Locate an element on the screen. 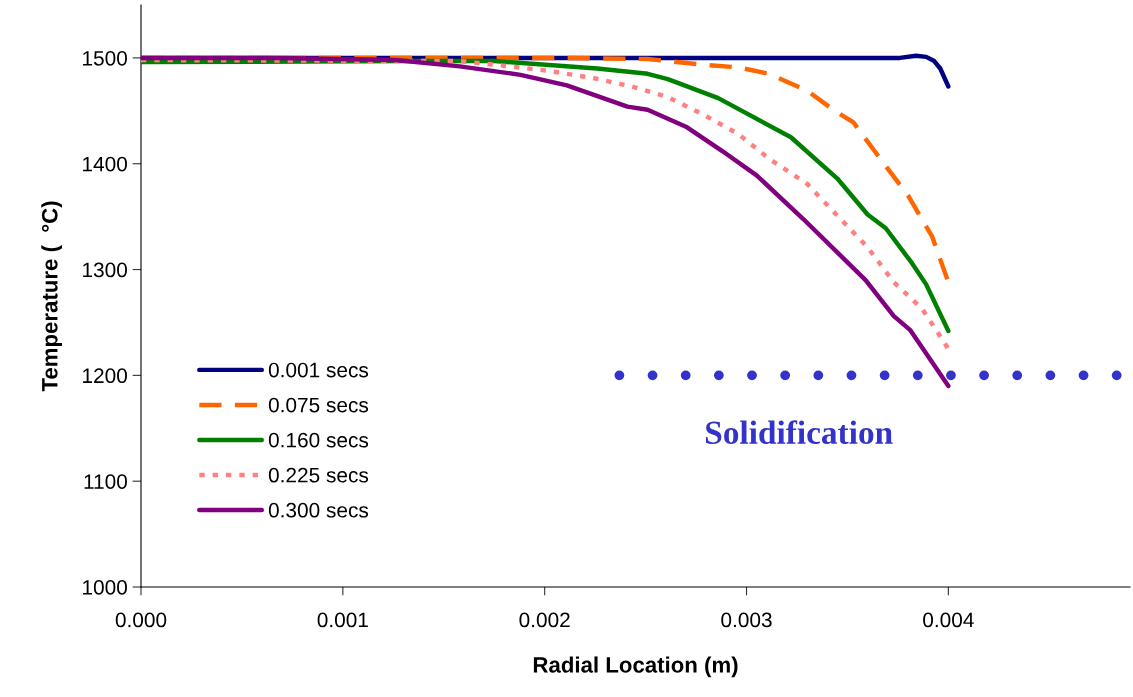 The height and width of the screenshot is (697, 1133). y-tick-label: 1200 is located at coordinates (105, 376).